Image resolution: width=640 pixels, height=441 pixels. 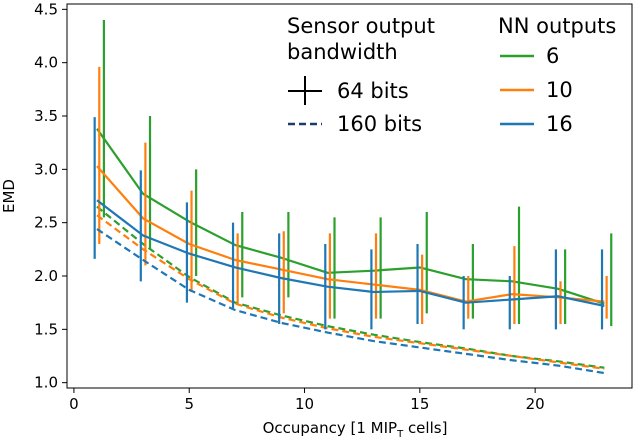 What do you see at coordinates (46, 329) in the screenshot?
I see `y-tick-label: 1.5` at bounding box center [46, 329].